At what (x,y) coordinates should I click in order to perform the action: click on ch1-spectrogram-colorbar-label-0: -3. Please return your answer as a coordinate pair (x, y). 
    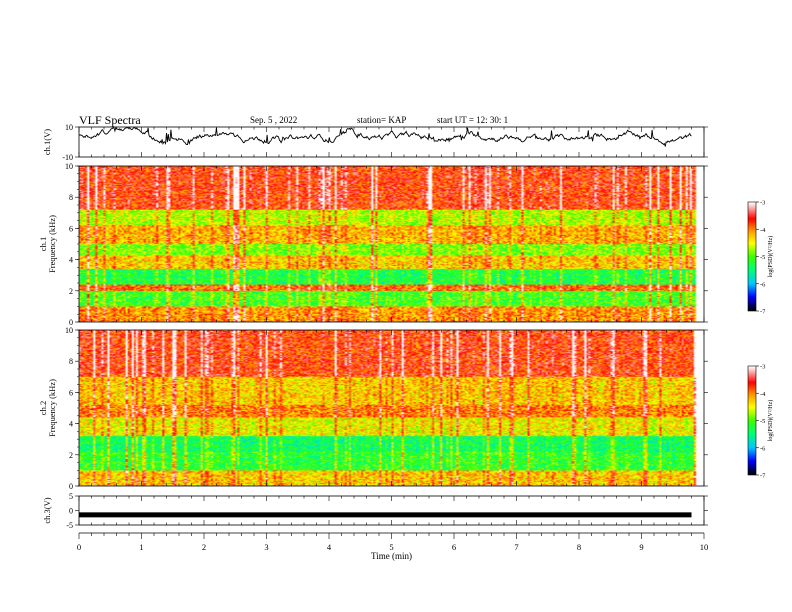
    Looking at the image, I should click on (762, 203).